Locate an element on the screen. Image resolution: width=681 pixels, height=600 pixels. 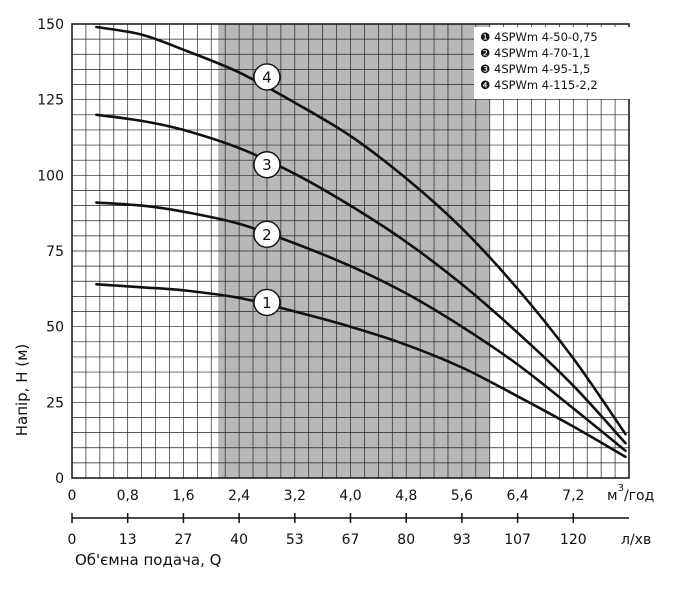
y-tick-label: 125 is located at coordinates (50, 101).